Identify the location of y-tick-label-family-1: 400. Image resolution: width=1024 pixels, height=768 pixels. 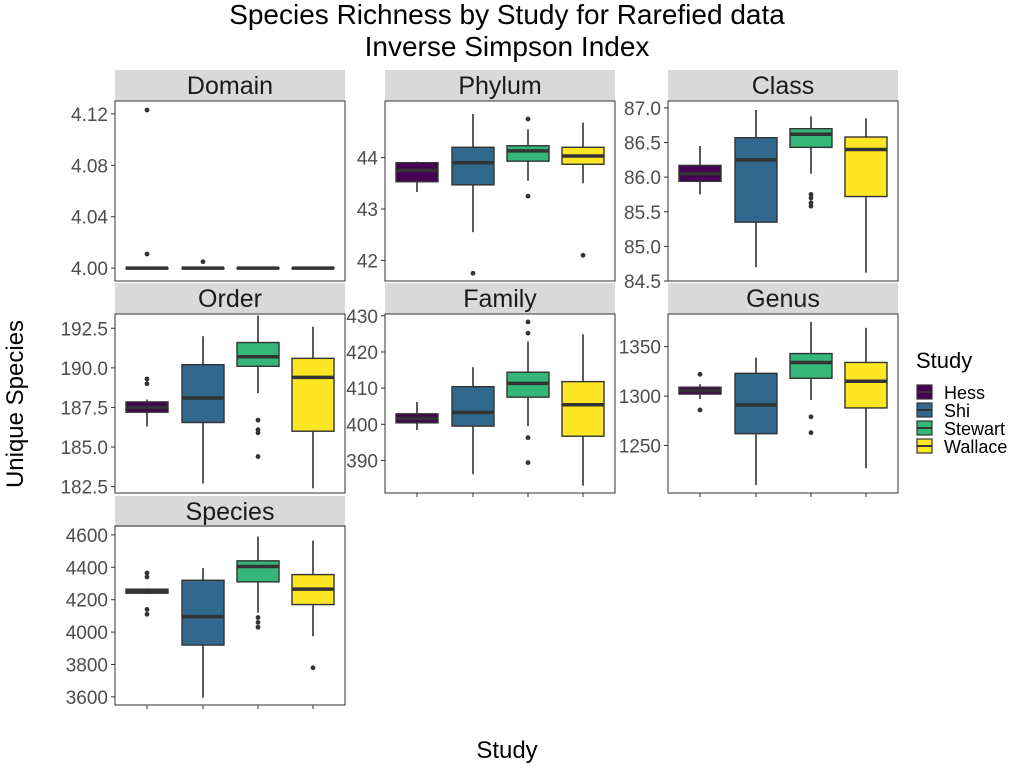
(362, 425).